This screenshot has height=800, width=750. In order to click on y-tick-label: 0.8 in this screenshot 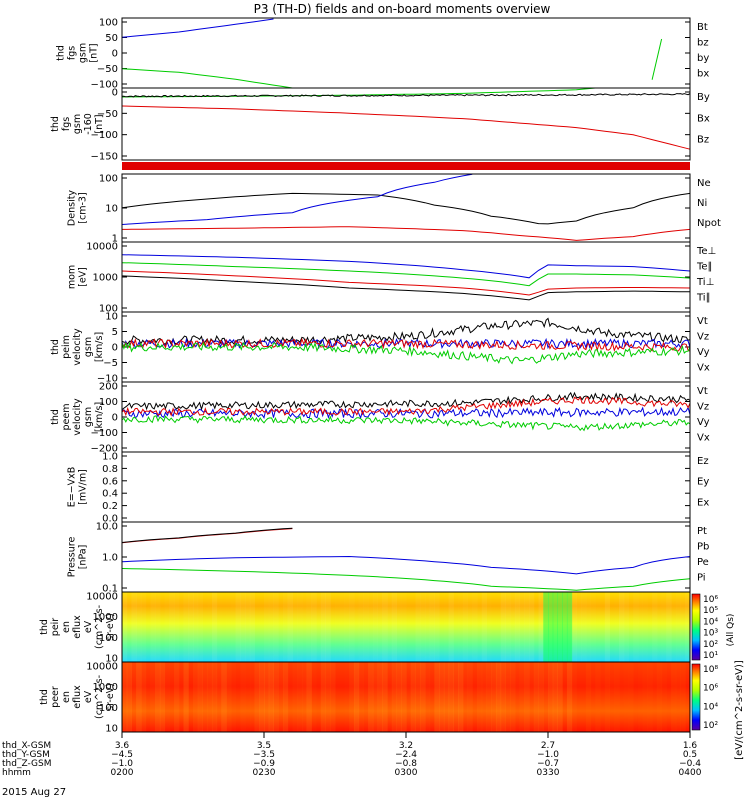, I will do `click(110, 469)`.